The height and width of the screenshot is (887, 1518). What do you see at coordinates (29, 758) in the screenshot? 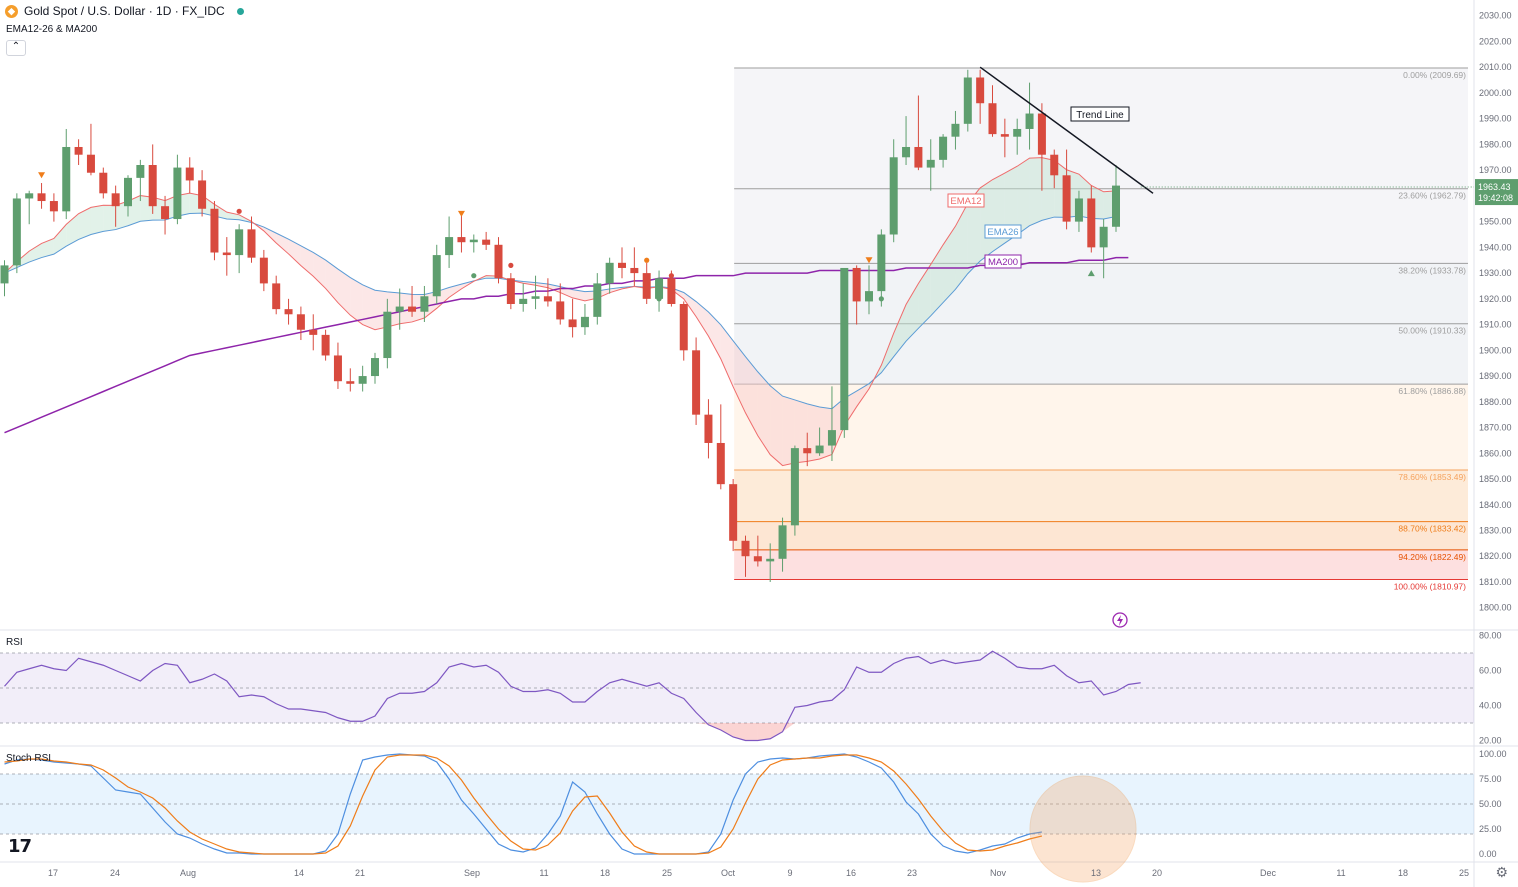
I see `stoch-rsi-panel-label: Stoch RSI` at bounding box center [29, 758].